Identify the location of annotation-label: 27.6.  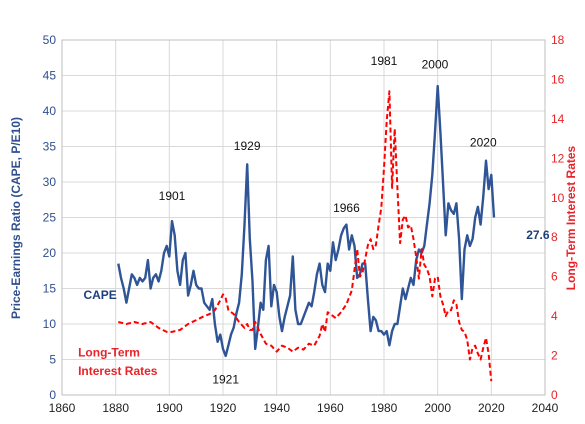
(538, 235).